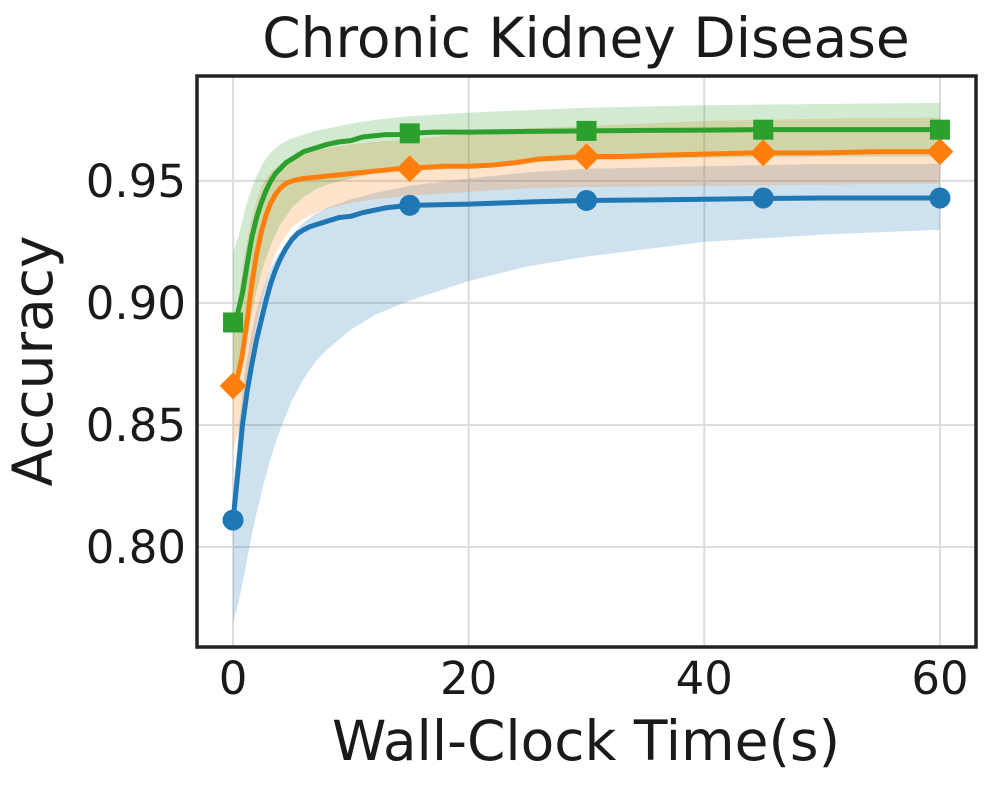 The height and width of the screenshot is (789, 996). I want to click on x-axis-label: Wall-Clock Time(s), so click(586, 741).